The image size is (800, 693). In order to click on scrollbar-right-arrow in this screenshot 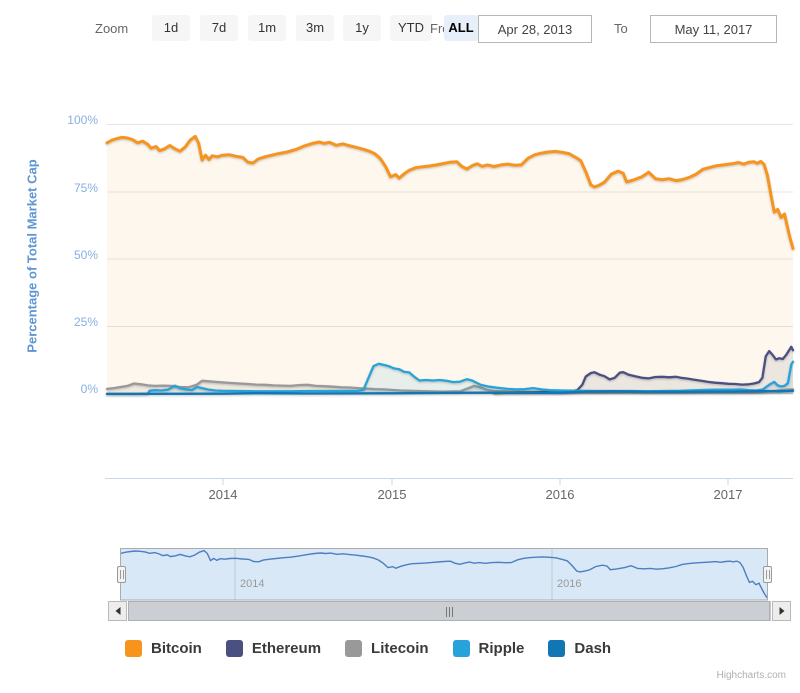, I will do `click(781, 611)`.